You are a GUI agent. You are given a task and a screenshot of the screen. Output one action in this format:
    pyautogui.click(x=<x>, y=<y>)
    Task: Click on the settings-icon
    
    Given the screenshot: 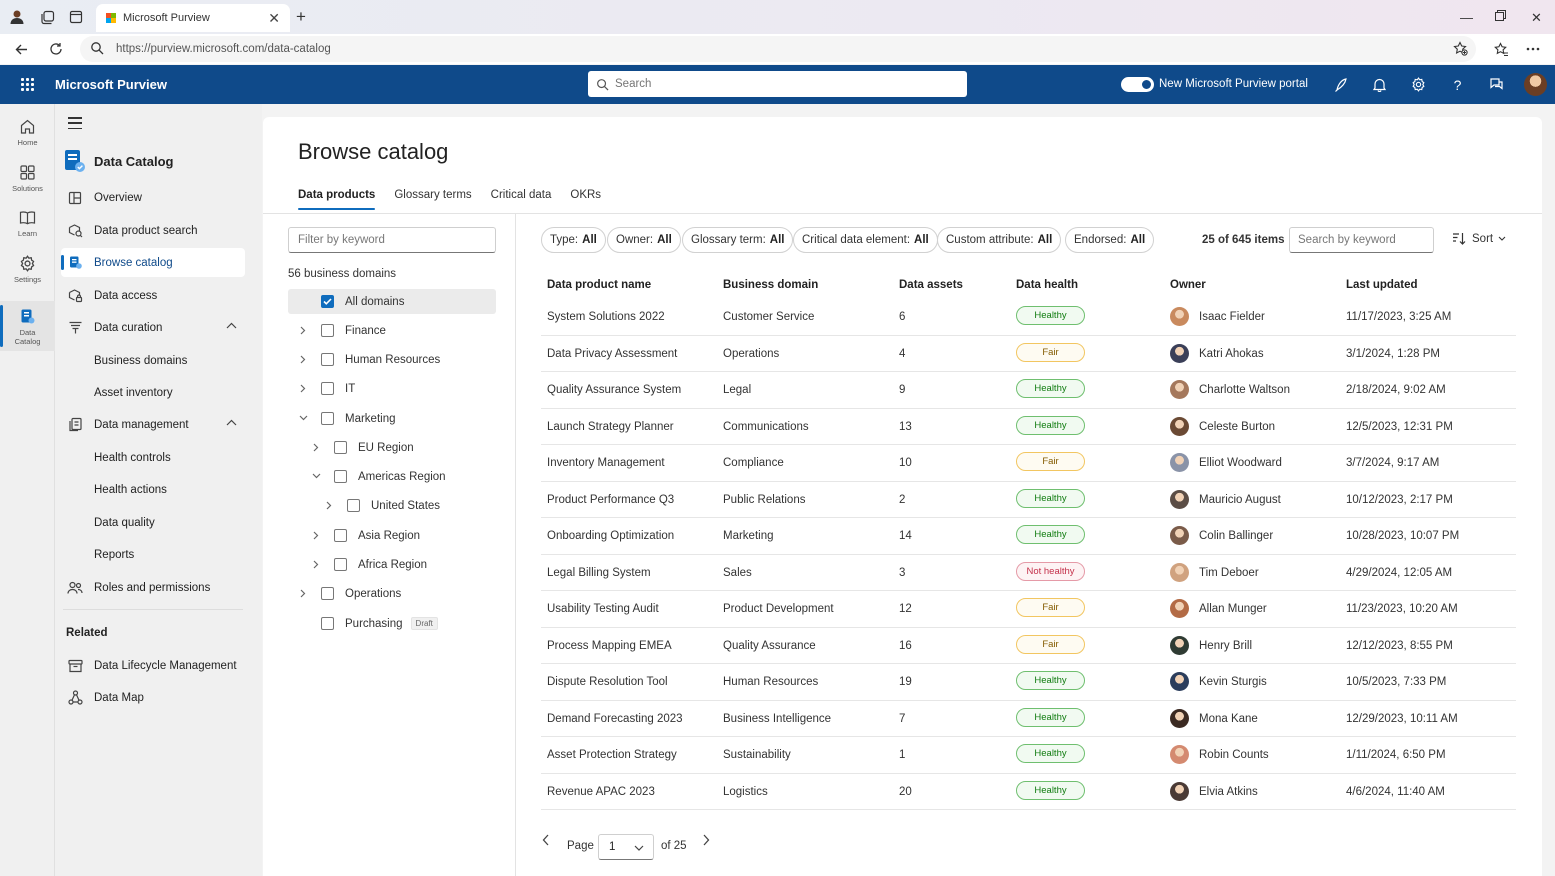 What is the action you would take?
    pyautogui.click(x=1418, y=84)
    